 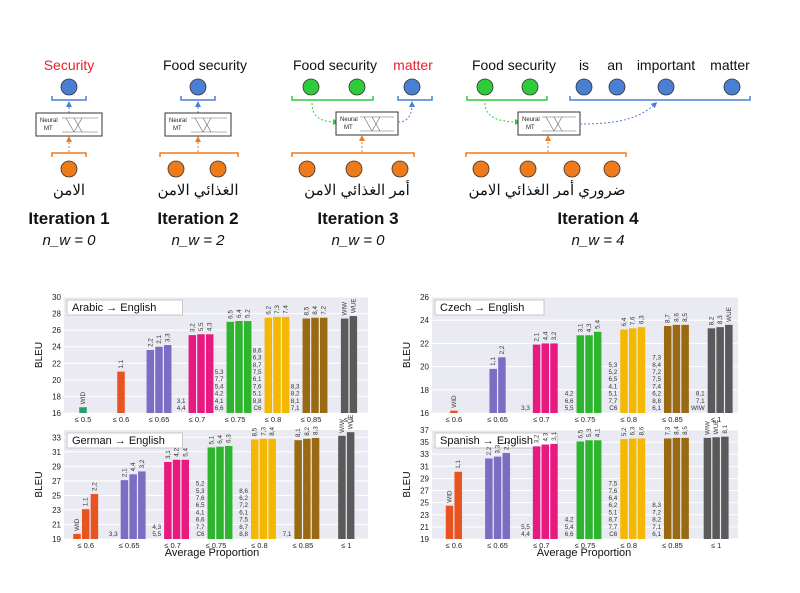 I want to click on config-label: 7,7, so click(x=200, y=527).